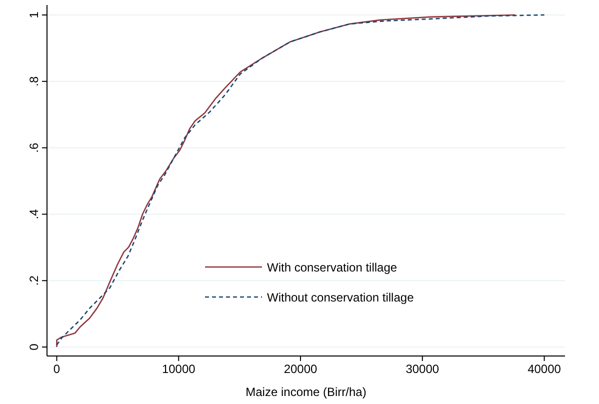 Image resolution: width=599 pixels, height=404 pixels. Describe the element at coordinates (301, 369) in the screenshot. I see `x-tick-label: 20000` at that location.